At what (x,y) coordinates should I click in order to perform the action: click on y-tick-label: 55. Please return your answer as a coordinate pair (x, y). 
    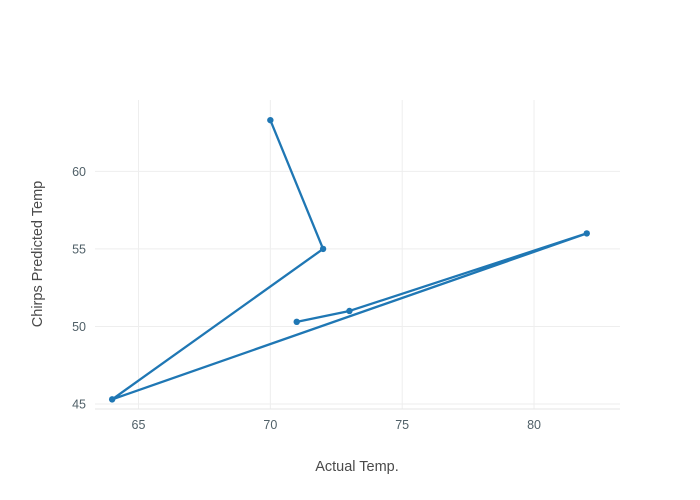
    Looking at the image, I should click on (79, 249).